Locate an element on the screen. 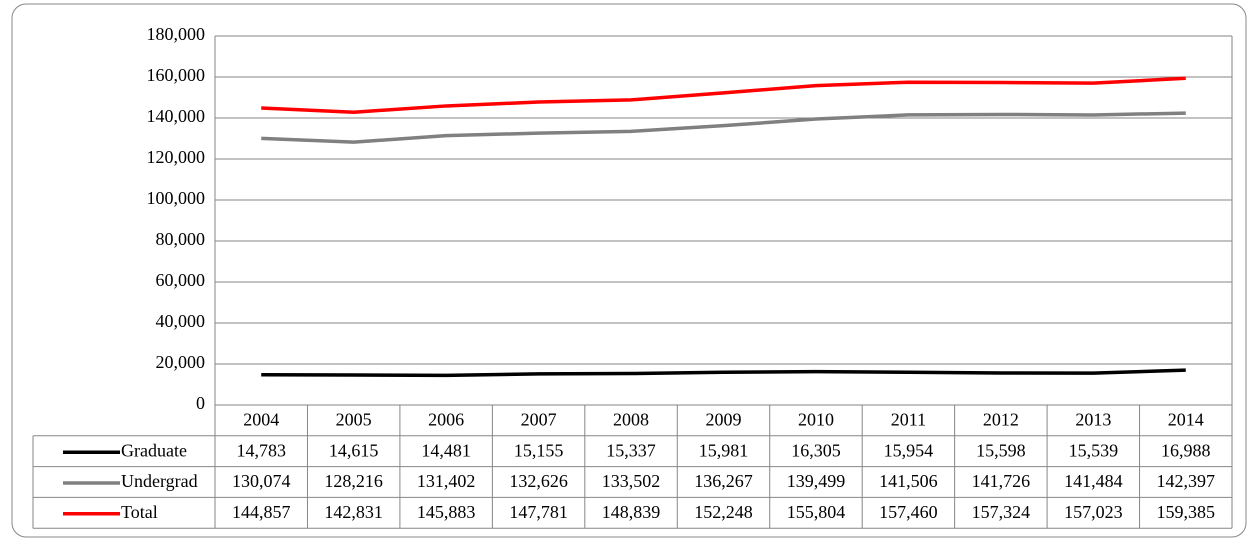  x-tick-label: 2009 is located at coordinates (724, 420).